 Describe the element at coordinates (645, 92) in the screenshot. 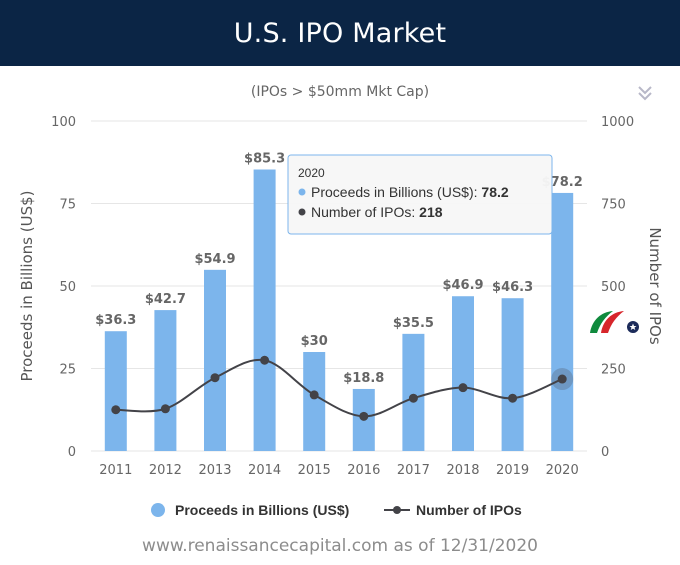

I see `chevron-double-down-icon` at that location.